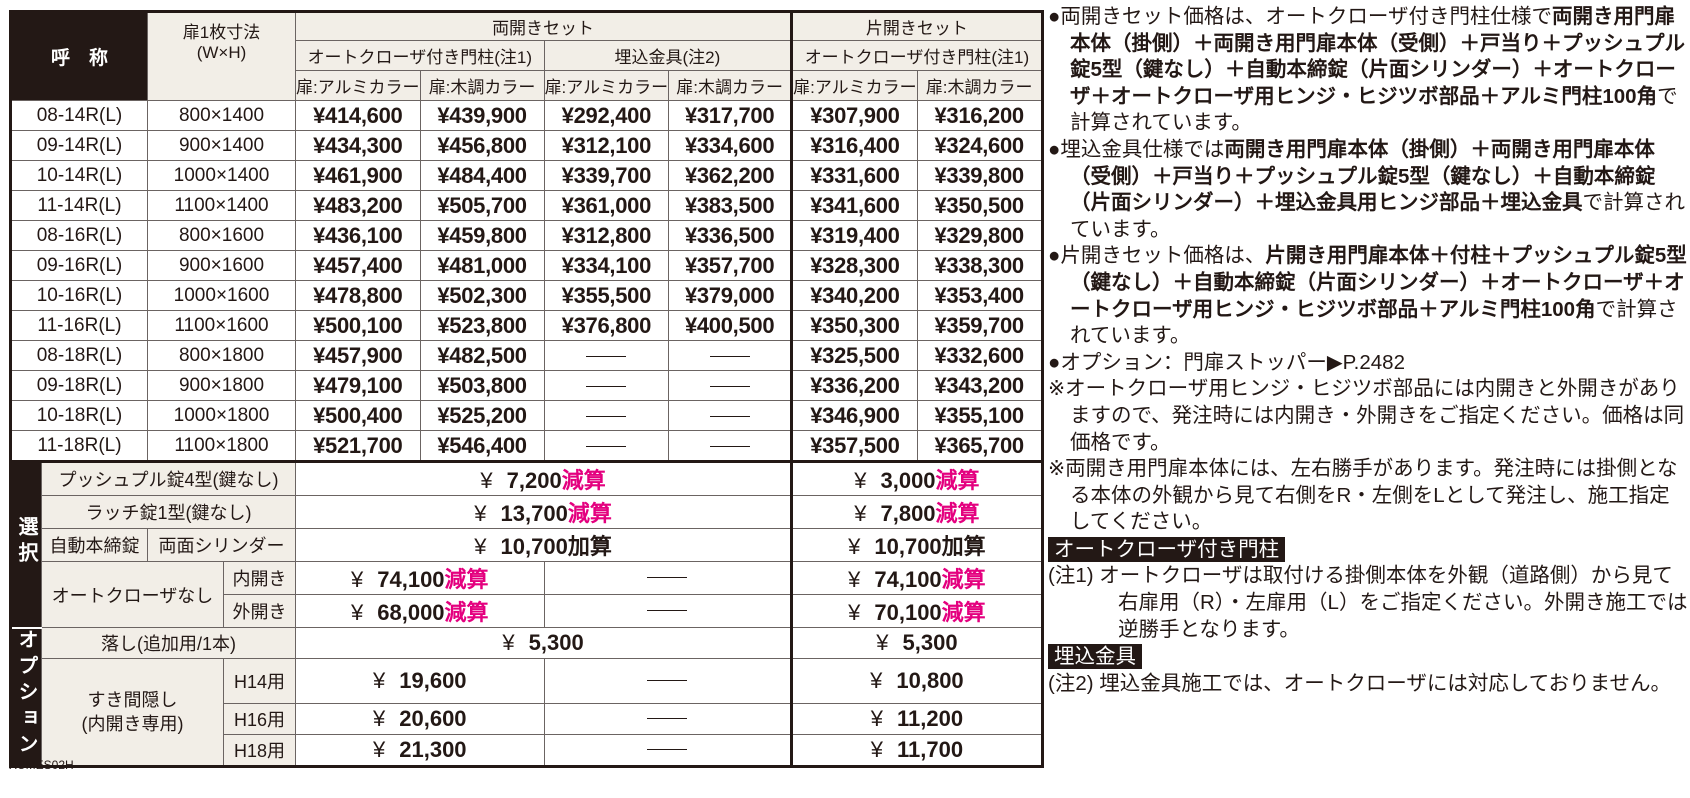 This screenshot has height=798, width=1690. What do you see at coordinates (420, 681) in the screenshot?
I see `gap-h14-double-price: ¥19,600` at bounding box center [420, 681].